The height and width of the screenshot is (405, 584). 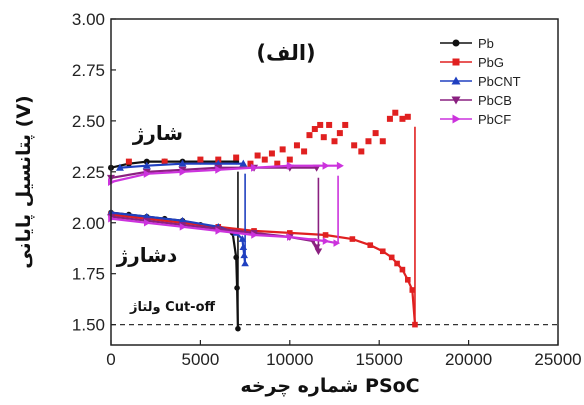 I want to click on y-tick-label: 2.00, so click(x=88, y=223).